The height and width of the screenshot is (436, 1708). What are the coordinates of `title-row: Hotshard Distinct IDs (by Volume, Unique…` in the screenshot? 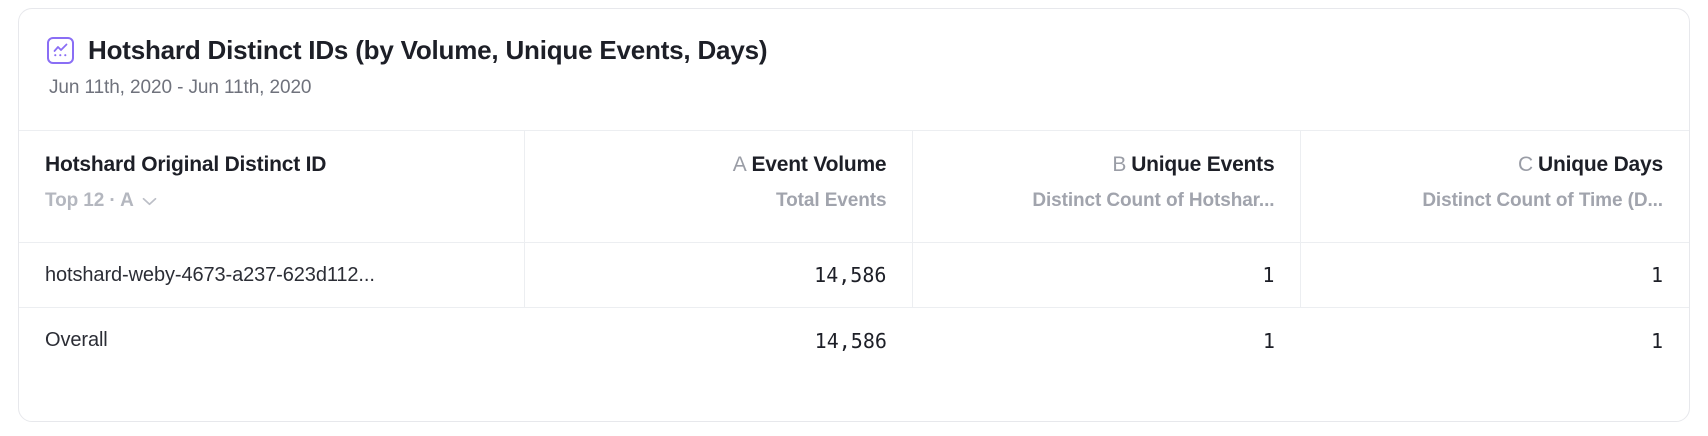 It's located at (868, 50).